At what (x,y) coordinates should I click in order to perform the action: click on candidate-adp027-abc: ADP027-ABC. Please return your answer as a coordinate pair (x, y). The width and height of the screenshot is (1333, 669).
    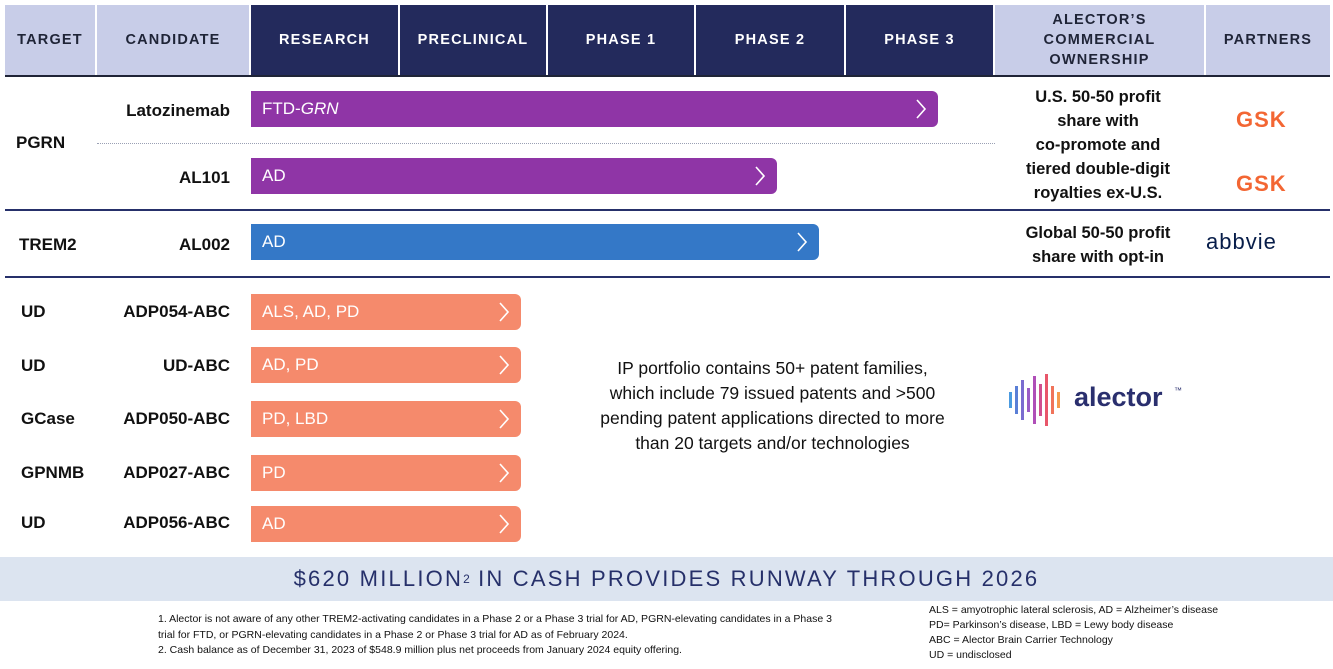
    Looking at the image, I should click on (176, 472).